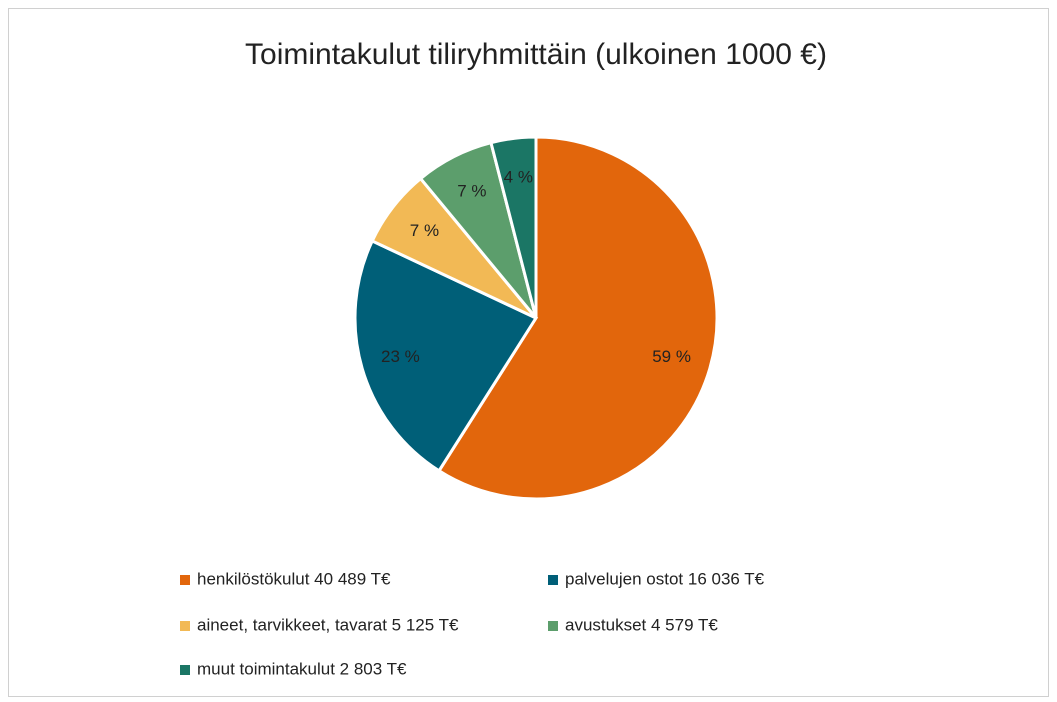  I want to click on legend-label: palvelujen ostot 16 036 T€, so click(665, 578).